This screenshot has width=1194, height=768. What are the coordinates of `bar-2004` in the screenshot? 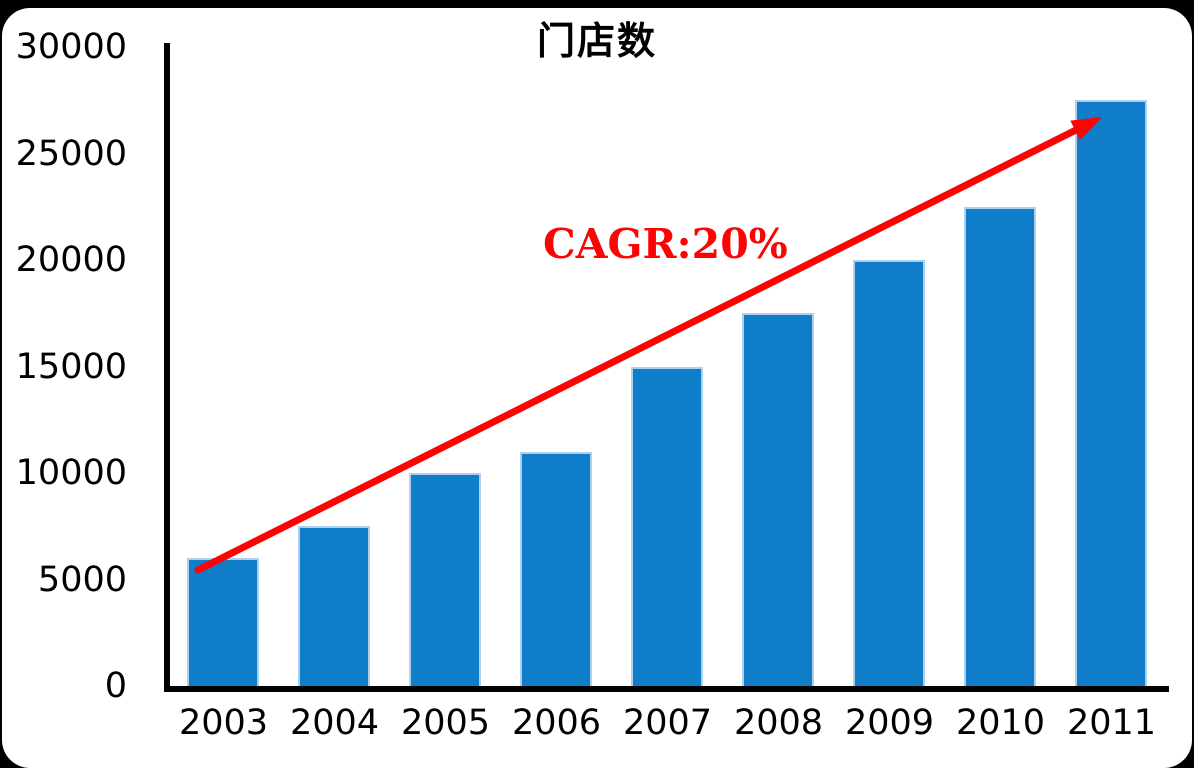 It's located at (334, 606).